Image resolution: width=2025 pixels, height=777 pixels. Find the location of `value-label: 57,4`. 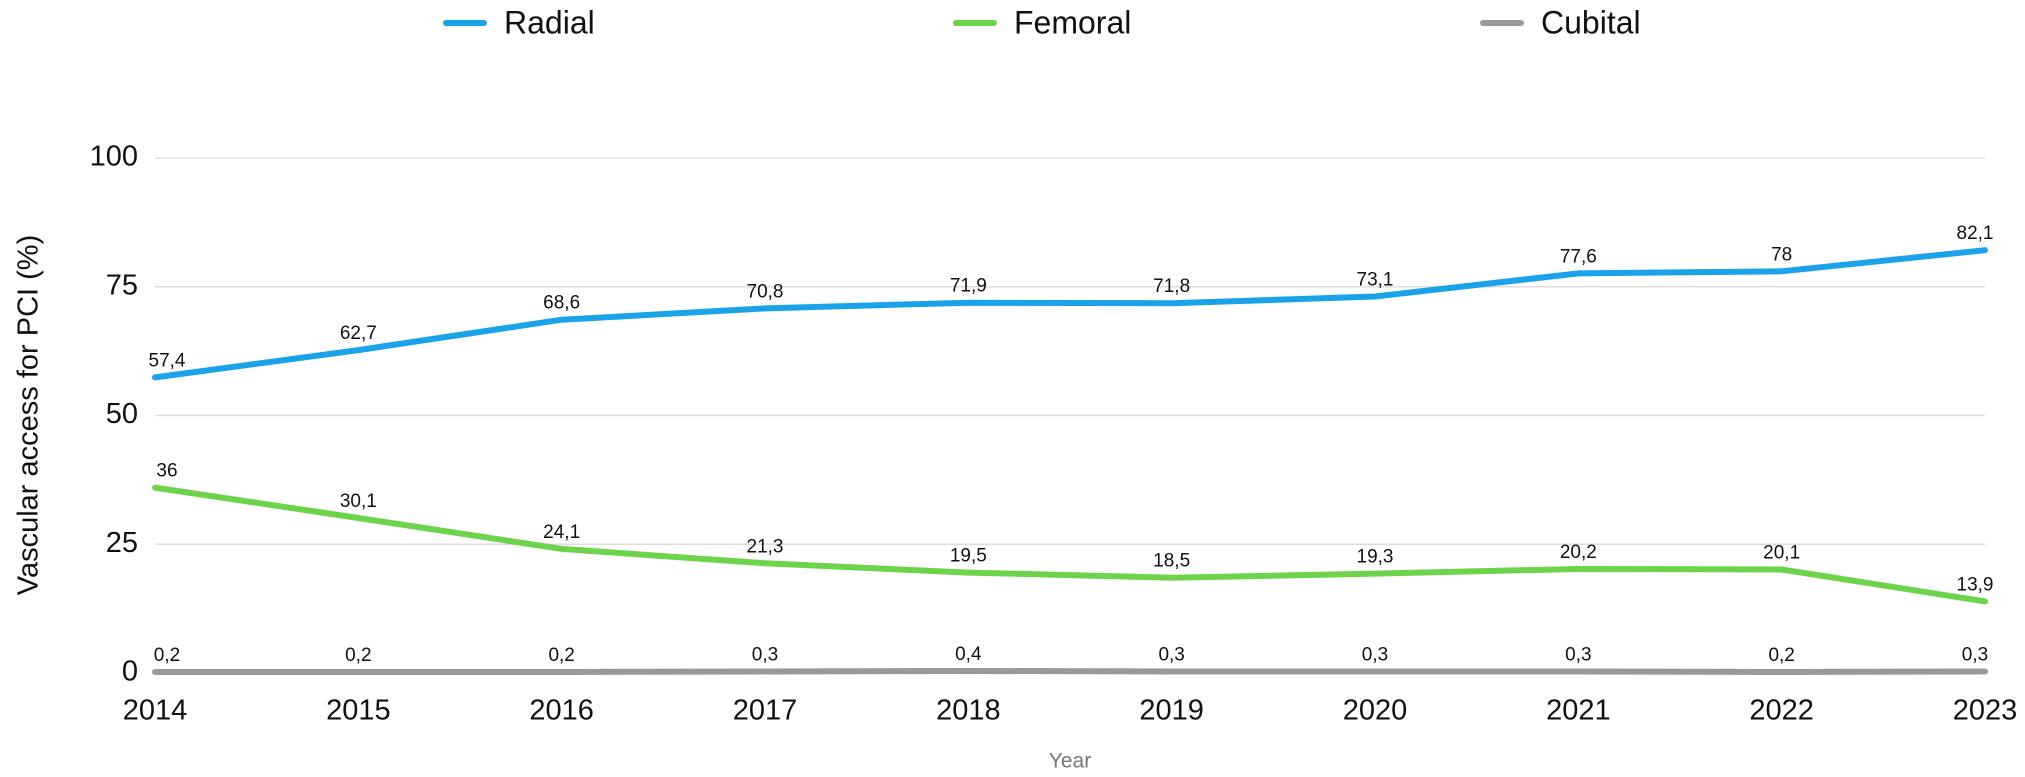

value-label: 57,4 is located at coordinates (167, 360).